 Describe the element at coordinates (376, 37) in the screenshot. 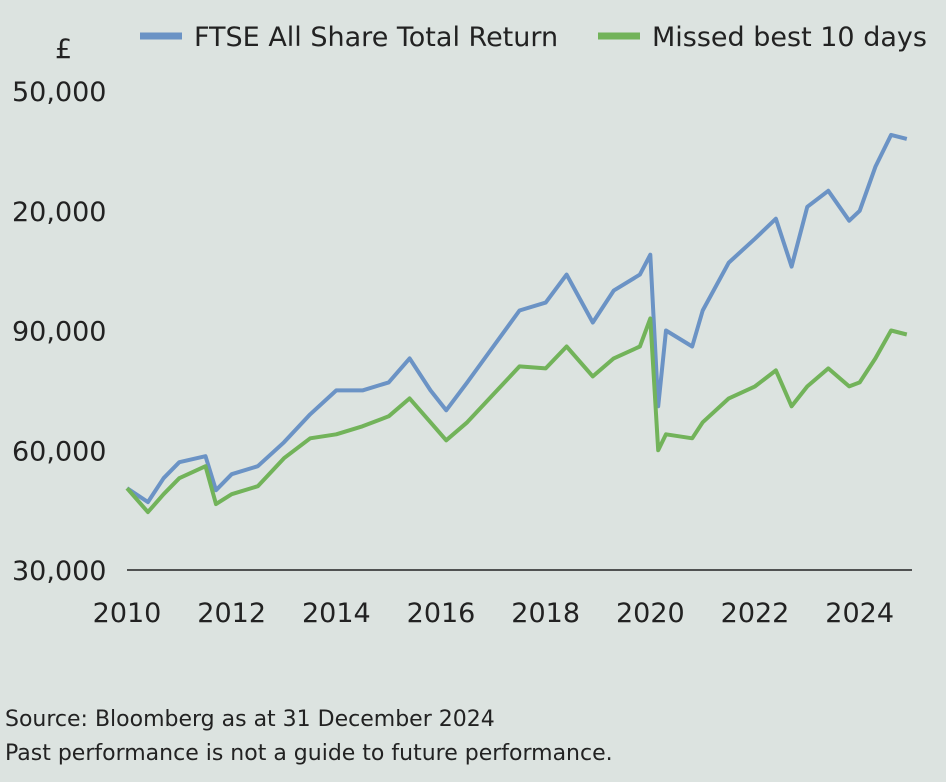

I see `legend-label: FTSE All Share Total Return` at that location.